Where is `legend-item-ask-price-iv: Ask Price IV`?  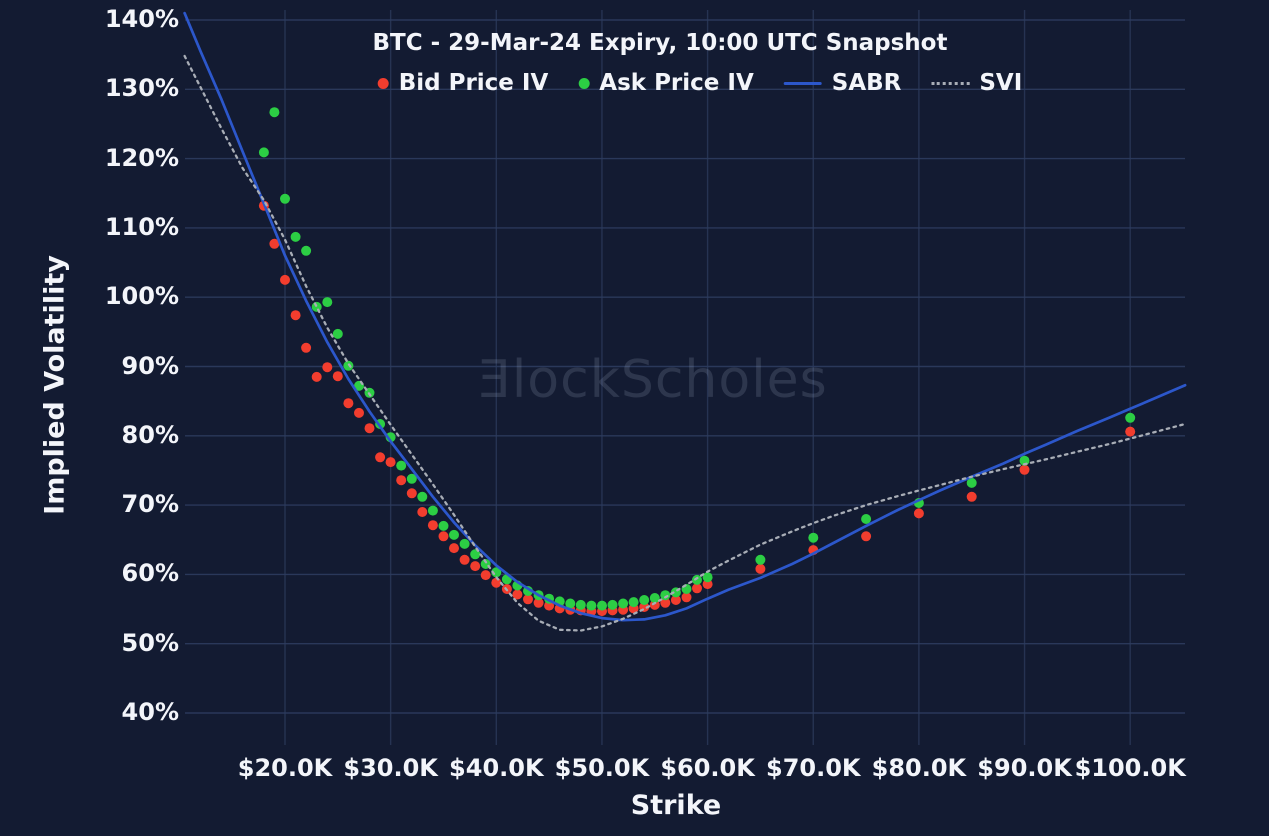
legend-item-ask-price-iv: Ask Price IV is located at coordinates (666, 83).